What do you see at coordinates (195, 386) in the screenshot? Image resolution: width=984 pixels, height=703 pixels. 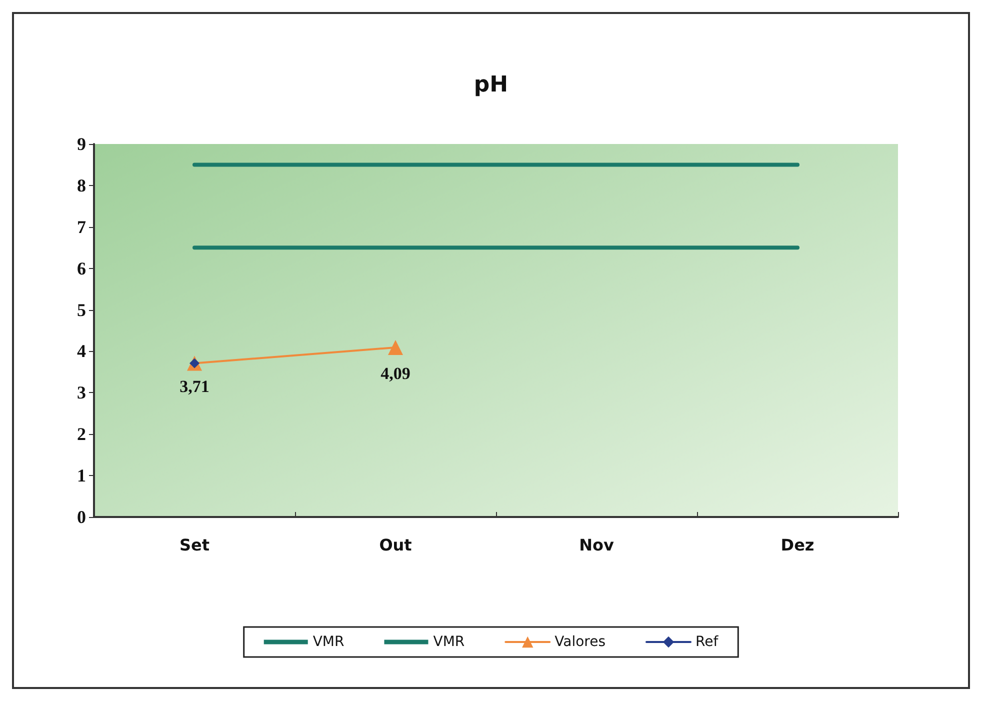 I see `data-label: 3,71` at bounding box center [195, 386].